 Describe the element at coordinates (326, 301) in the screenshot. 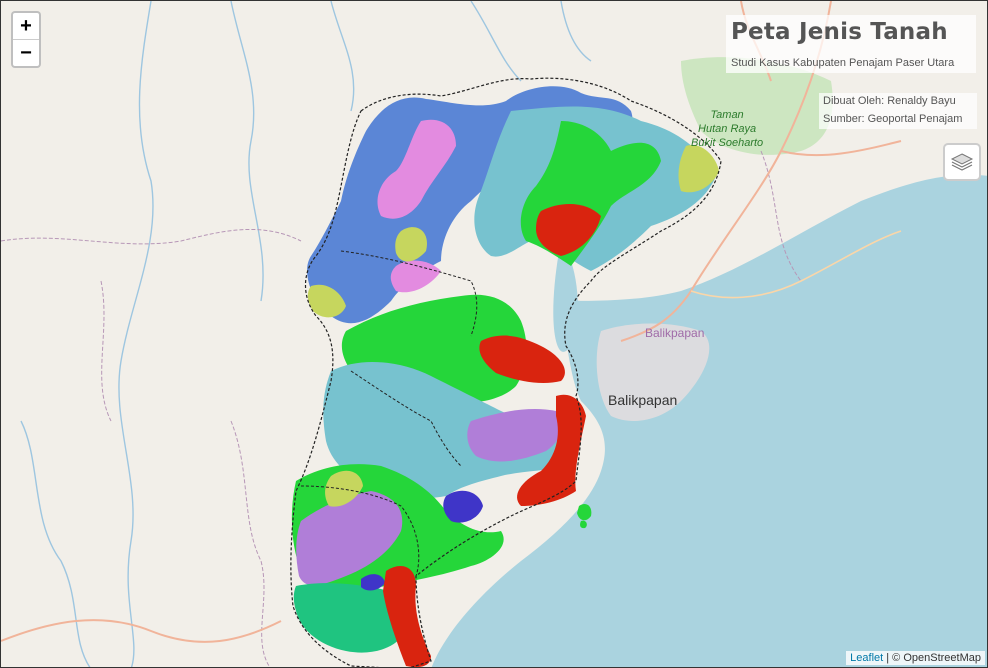

I see `soil-olive-west` at that location.